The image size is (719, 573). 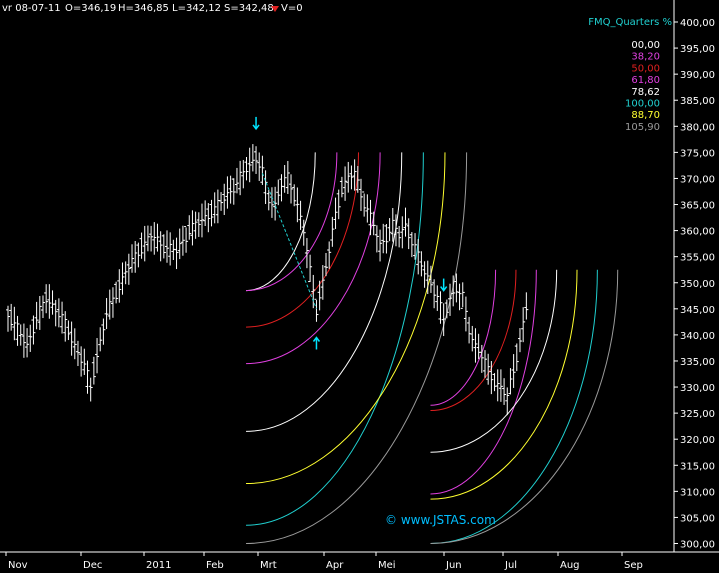 I want to click on y-tick-label: 400,00, so click(x=697, y=23).